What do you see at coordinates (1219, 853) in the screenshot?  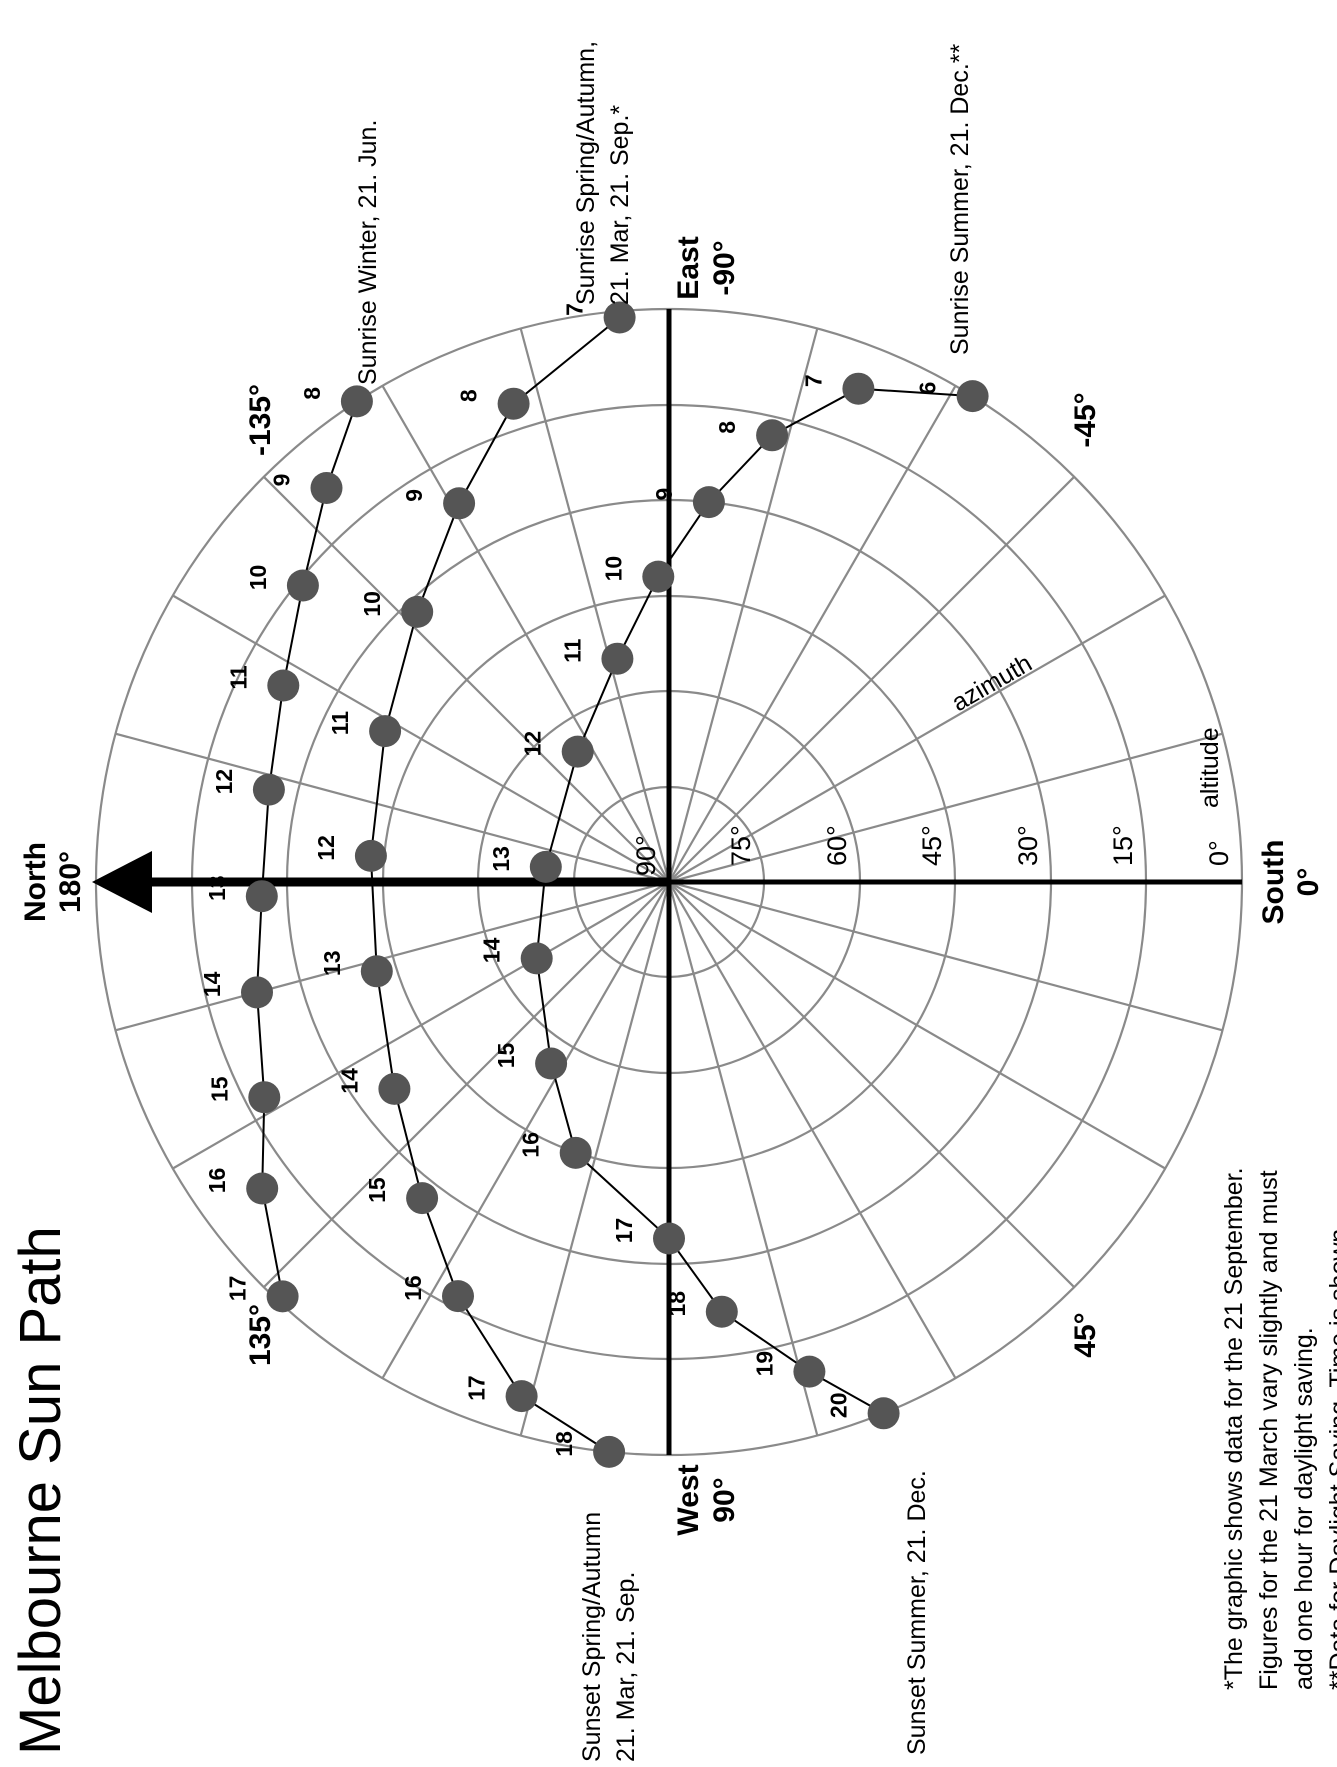 I see `altitude-label-0: 0°` at bounding box center [1219, 853].